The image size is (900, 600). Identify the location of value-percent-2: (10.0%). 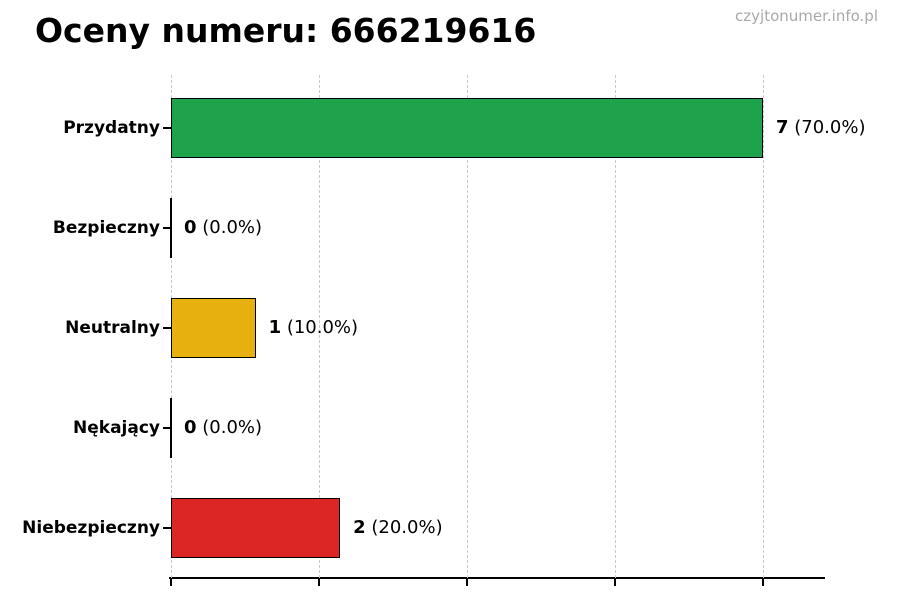
(320, 327).